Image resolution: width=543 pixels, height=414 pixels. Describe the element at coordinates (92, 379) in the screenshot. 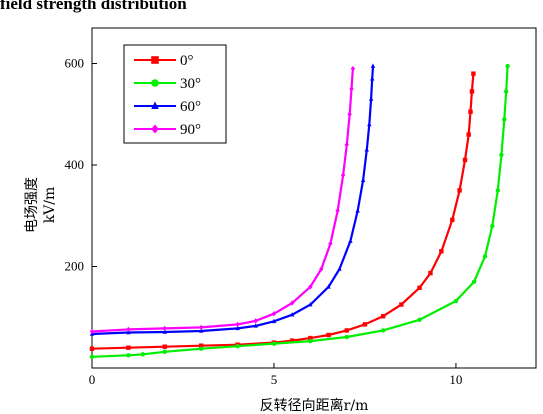

I see `x-tick-label: 0` at that location.